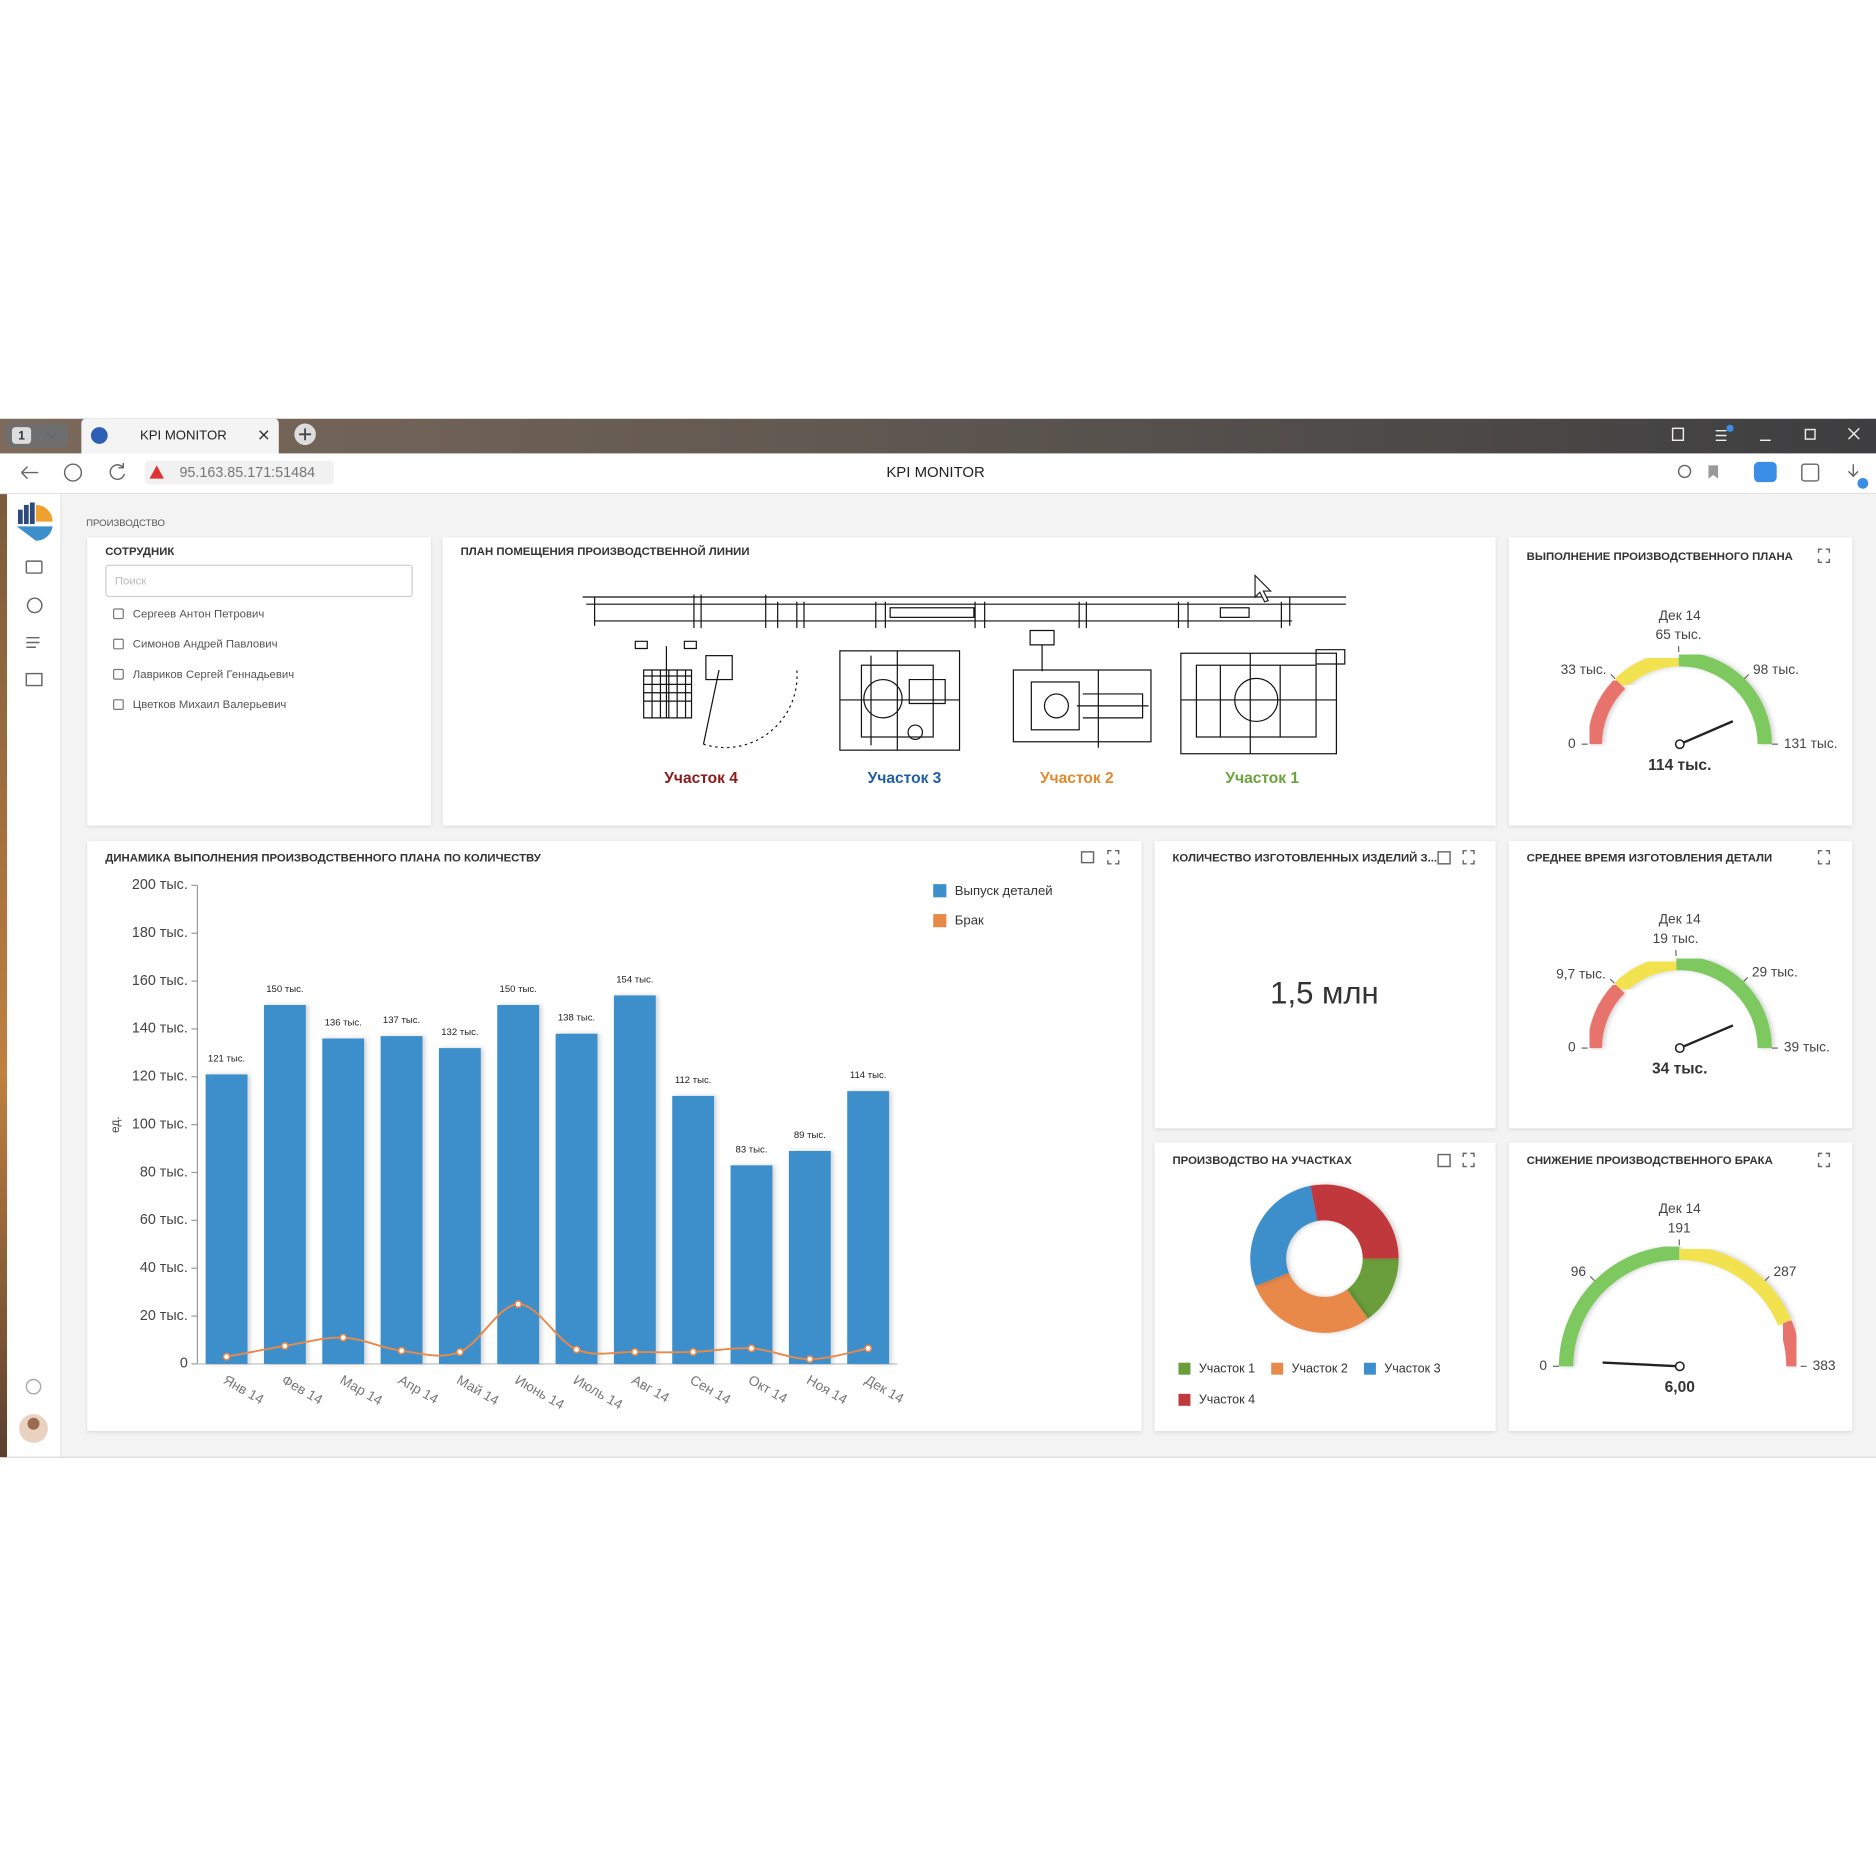 The image size is (1876, 1876). What do you see at coordinates (634, 979) in the screenshot?
I see `data-label: 154 тыс.` at bounding box center [634, 979].